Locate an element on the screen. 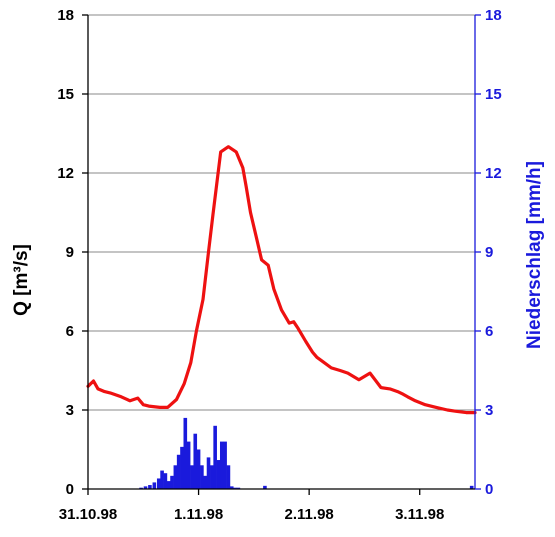 This screenshot has width=555, height=537. y-left-tick-label: 12 is located at coordinates (65, 173).